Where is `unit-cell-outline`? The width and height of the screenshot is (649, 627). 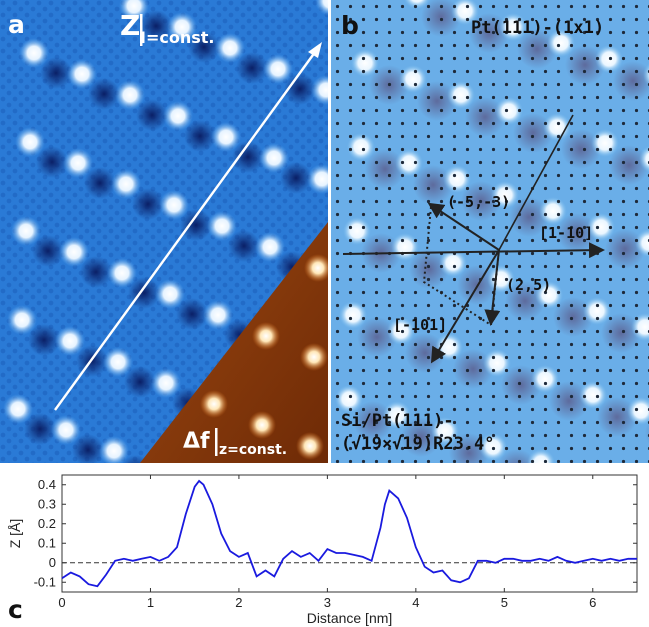
unit-cell-outline is located at coordinates (461, 266).